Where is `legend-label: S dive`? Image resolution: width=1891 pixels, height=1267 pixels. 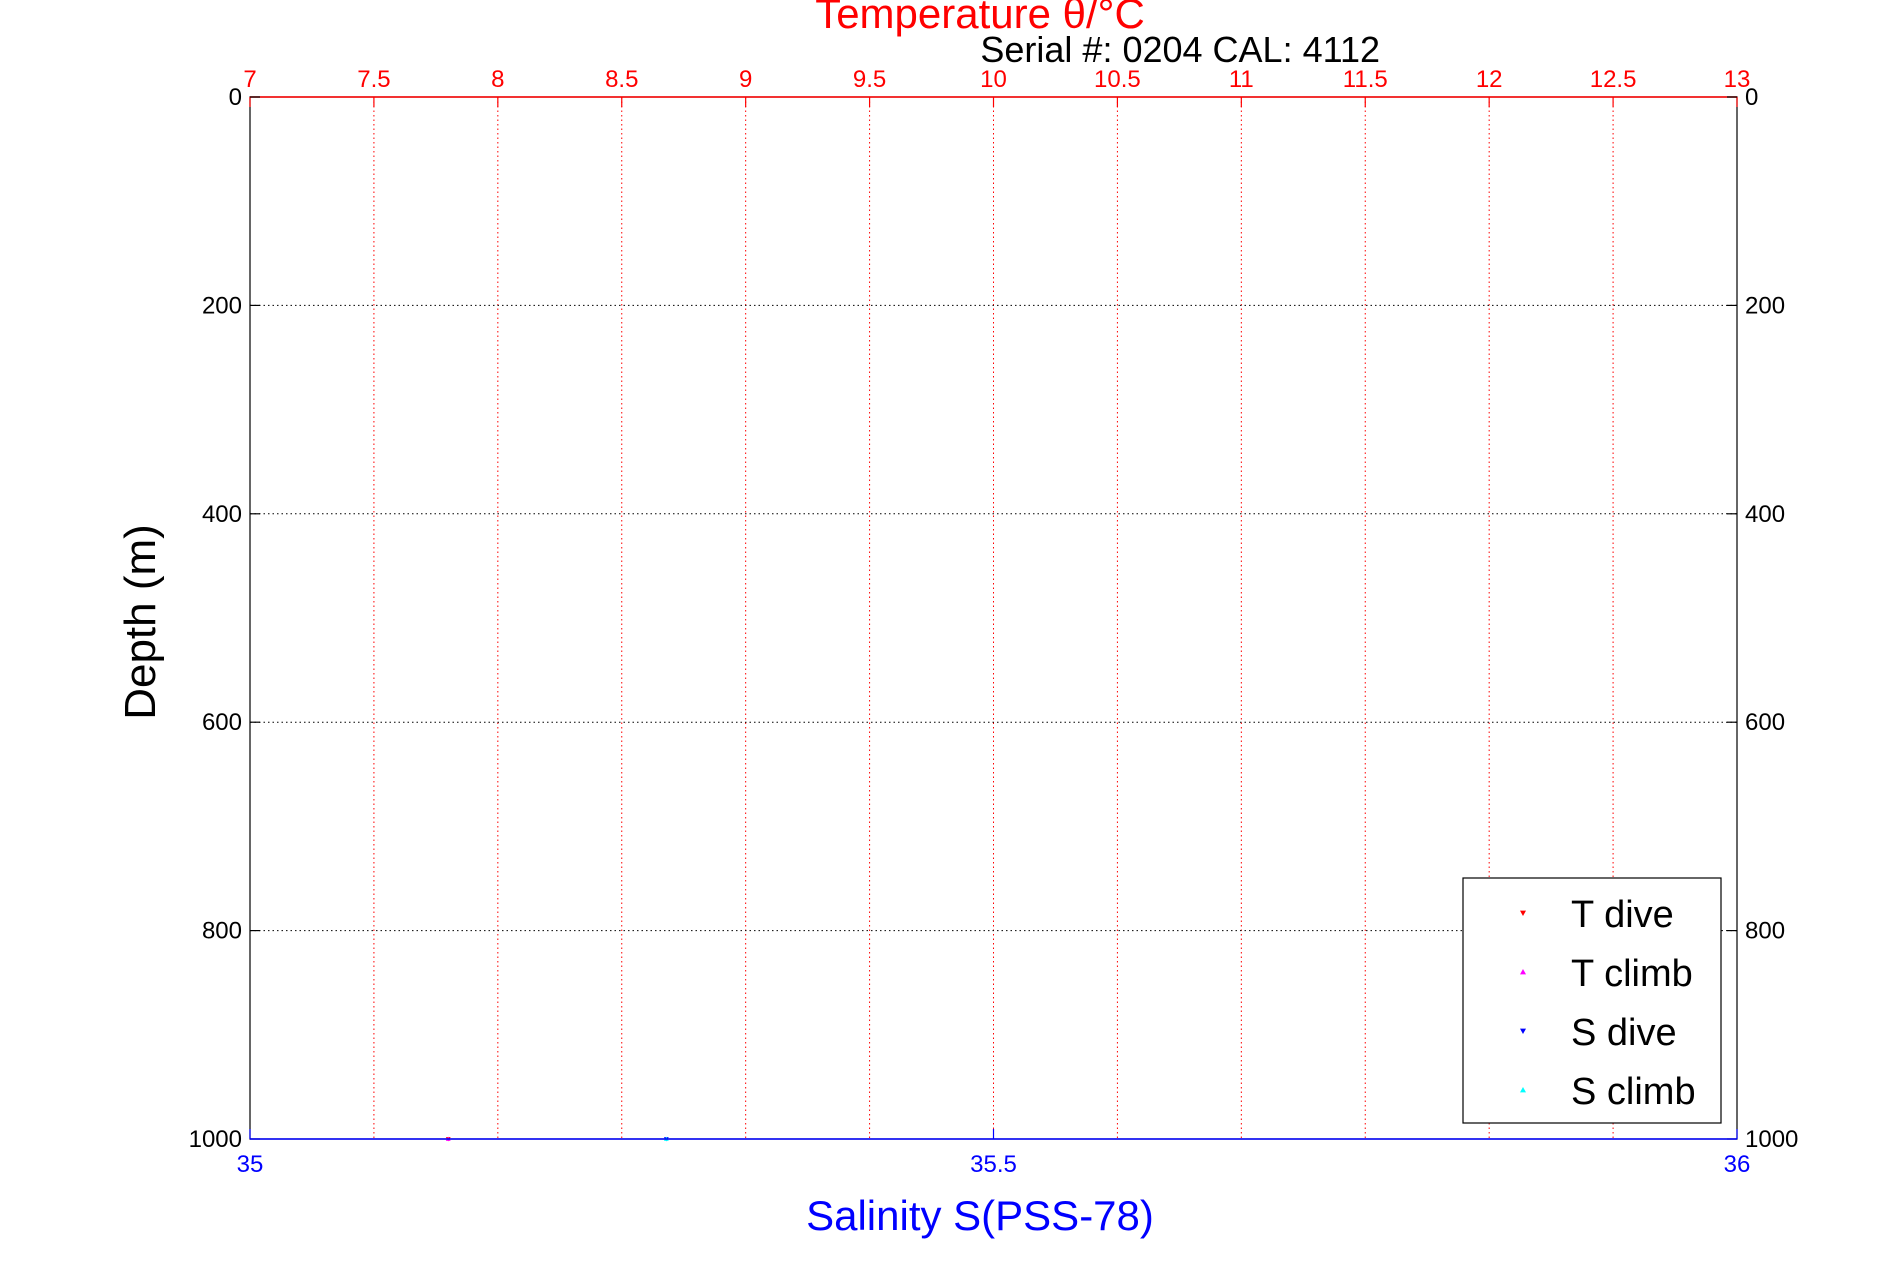 legend-label: S dive is located at coordinates (1624, 1033).